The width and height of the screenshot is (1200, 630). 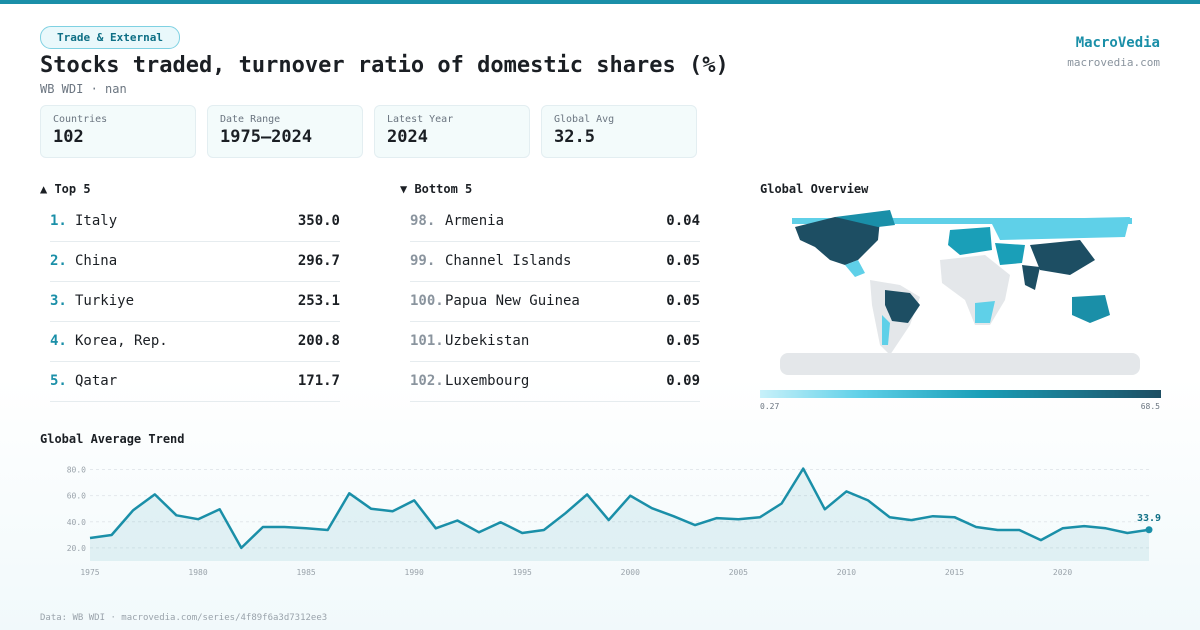 What do you see at coordinates (738, 572) in the screenshot?
I see `x-tick-label: 2005` at bounding box center [738, 572].